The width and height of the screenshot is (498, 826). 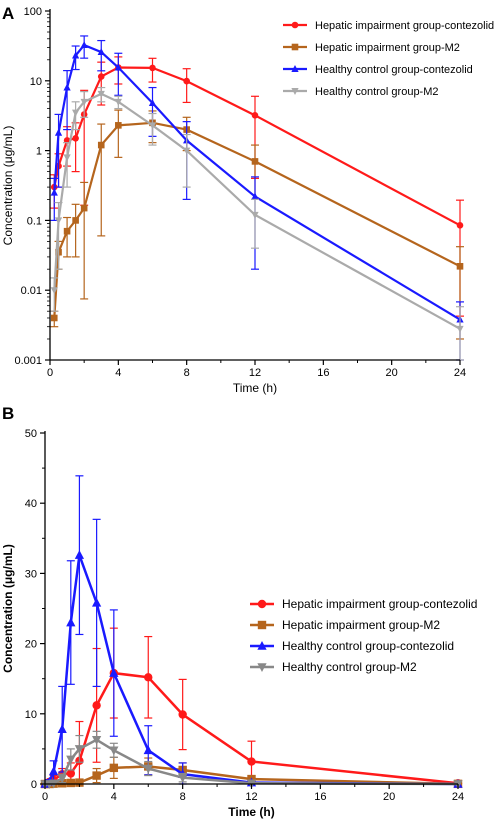 What do you see at coordinates (368, 646) in the screenshot?
I see `legend-label-b-2: Healthy control group-contezolid` at bounding box center [368, 646].